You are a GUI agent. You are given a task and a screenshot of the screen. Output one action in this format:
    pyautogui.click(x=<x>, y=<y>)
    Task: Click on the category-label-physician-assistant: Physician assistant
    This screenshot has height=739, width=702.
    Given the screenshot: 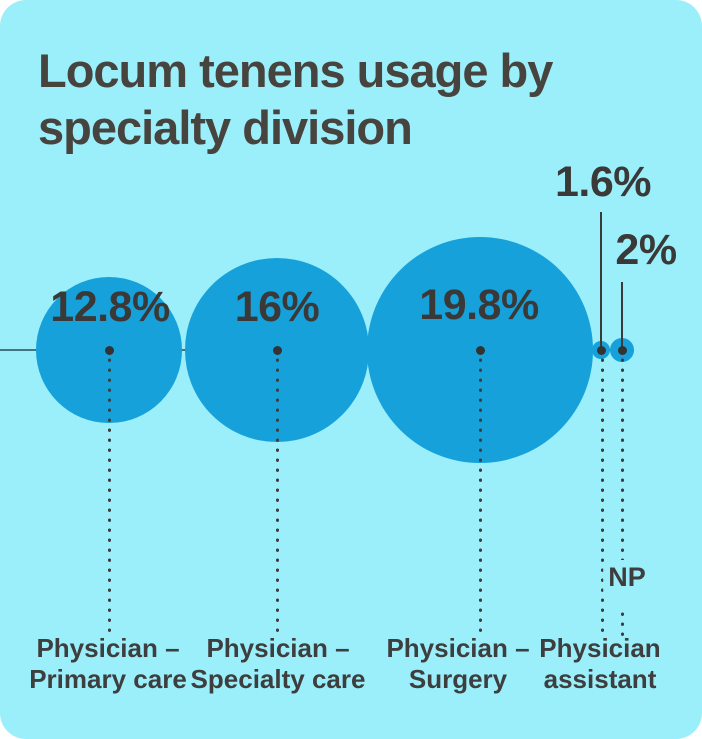 What is the action you would take?
    pyautogui.click(x=599, y=664)
    